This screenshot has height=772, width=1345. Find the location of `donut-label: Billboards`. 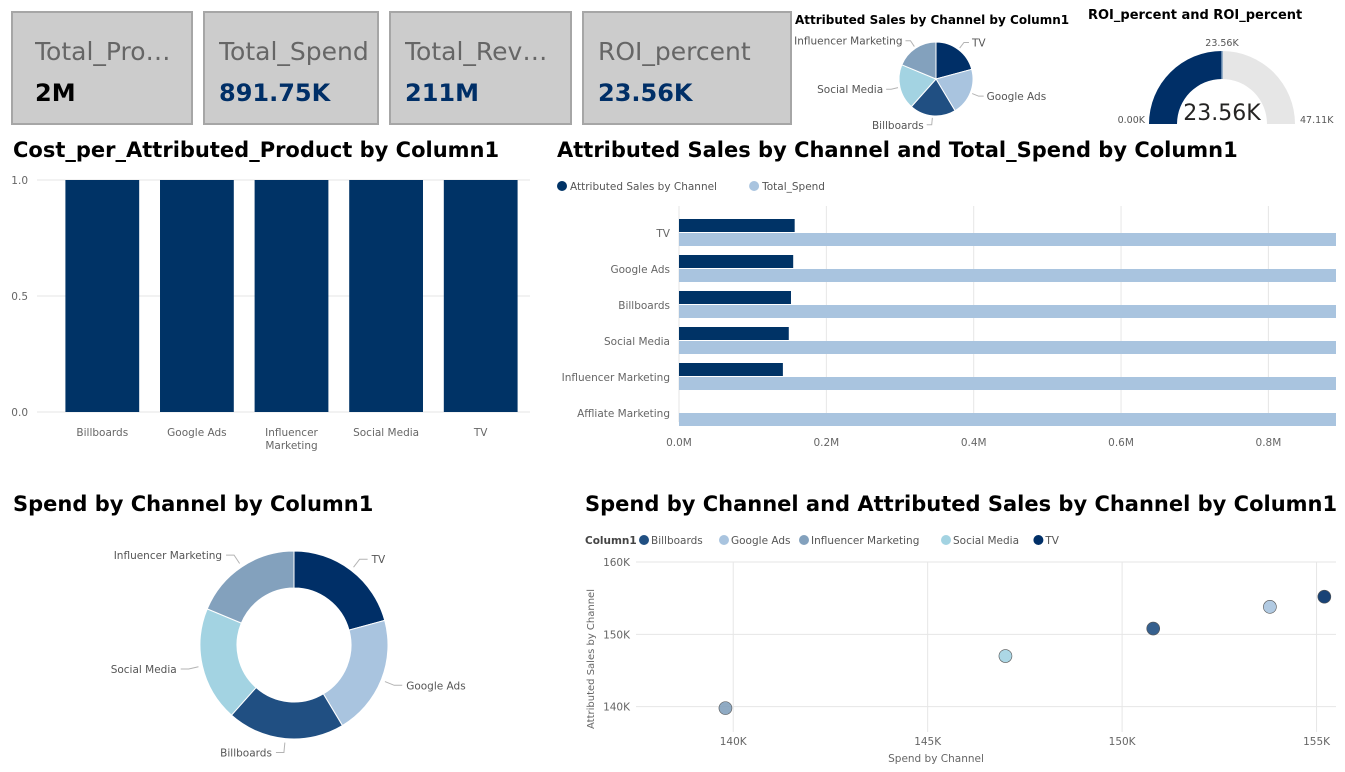

donut-label: Billboards is located at coordinates (246, 754).